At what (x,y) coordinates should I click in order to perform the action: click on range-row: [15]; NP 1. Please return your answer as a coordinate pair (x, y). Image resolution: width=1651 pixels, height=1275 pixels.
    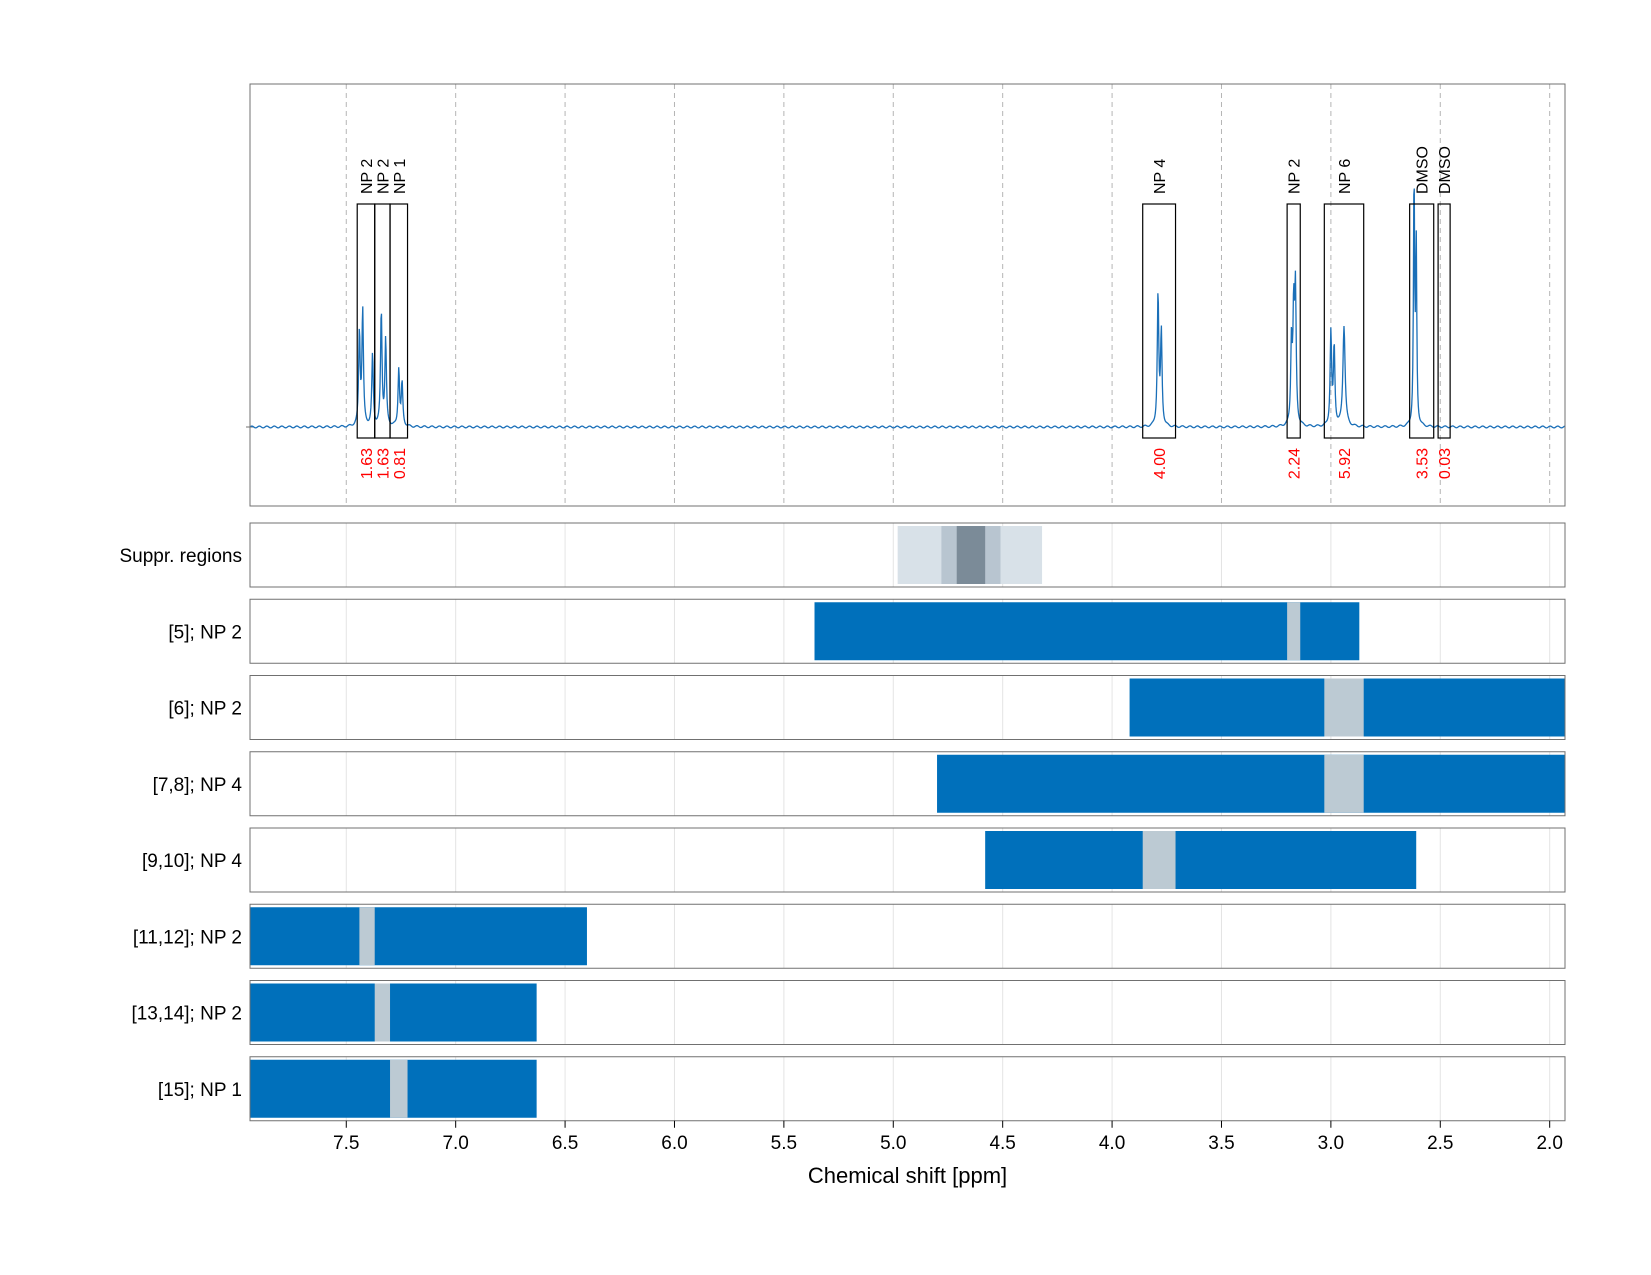
    Looking at the image, I should click on (862, 1089).